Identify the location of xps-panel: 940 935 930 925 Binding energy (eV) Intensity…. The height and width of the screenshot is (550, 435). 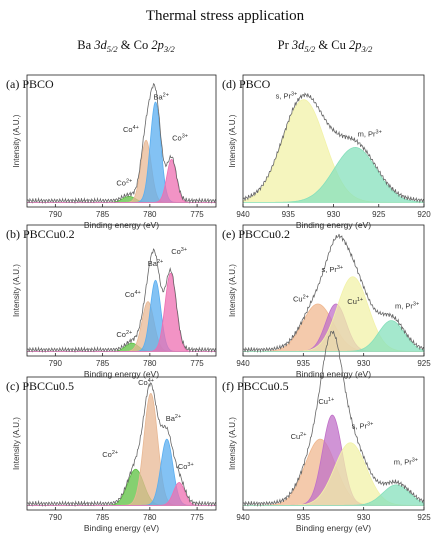
(326, 301).